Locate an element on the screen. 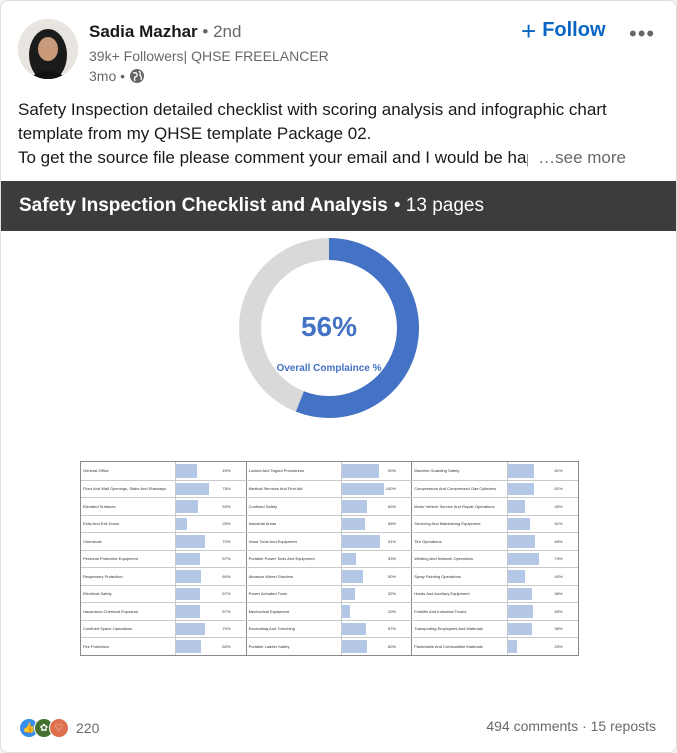  score-cell: 33% is located at coordinates (376, 559).